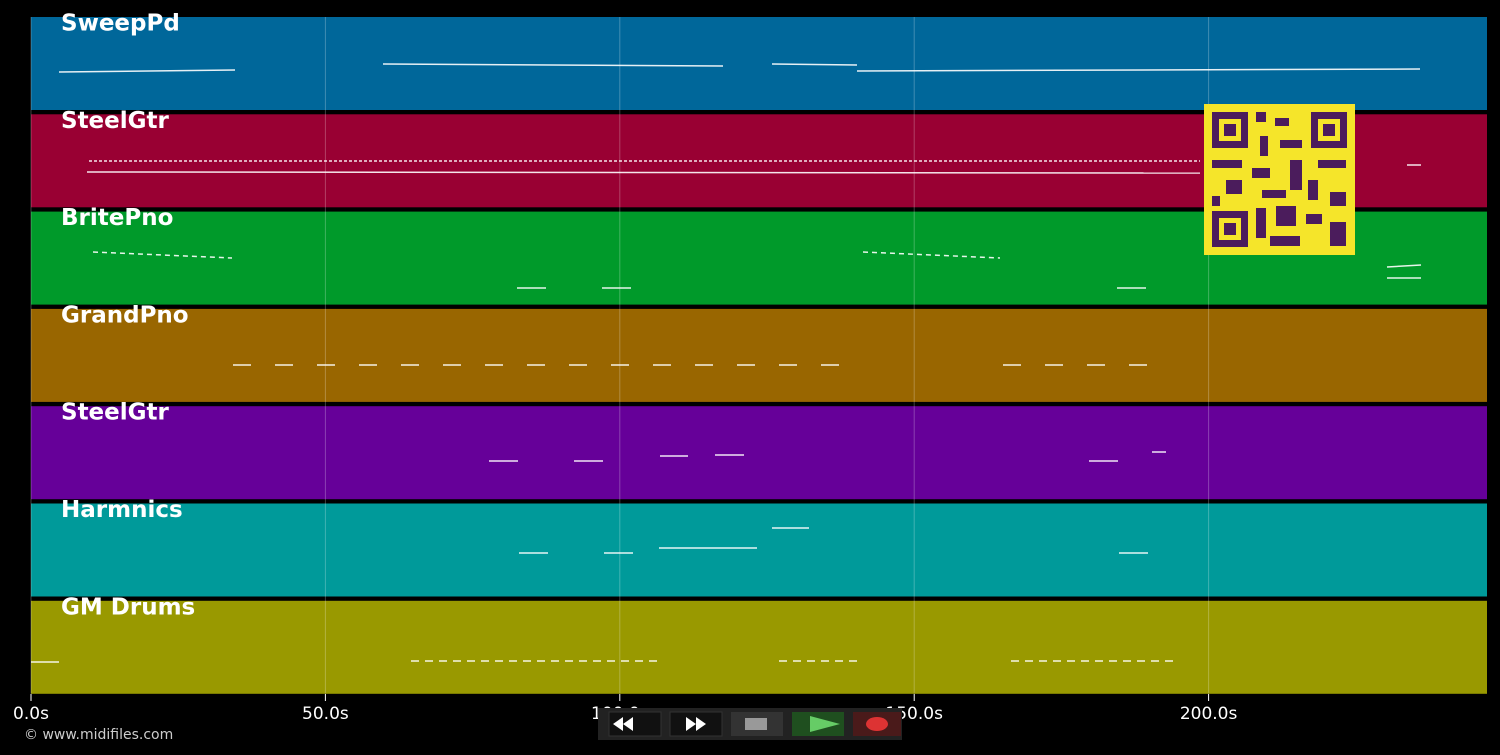 The height and width of the screenshot is (755, 1500). I want to click on transport-controls, so click(750, 724).